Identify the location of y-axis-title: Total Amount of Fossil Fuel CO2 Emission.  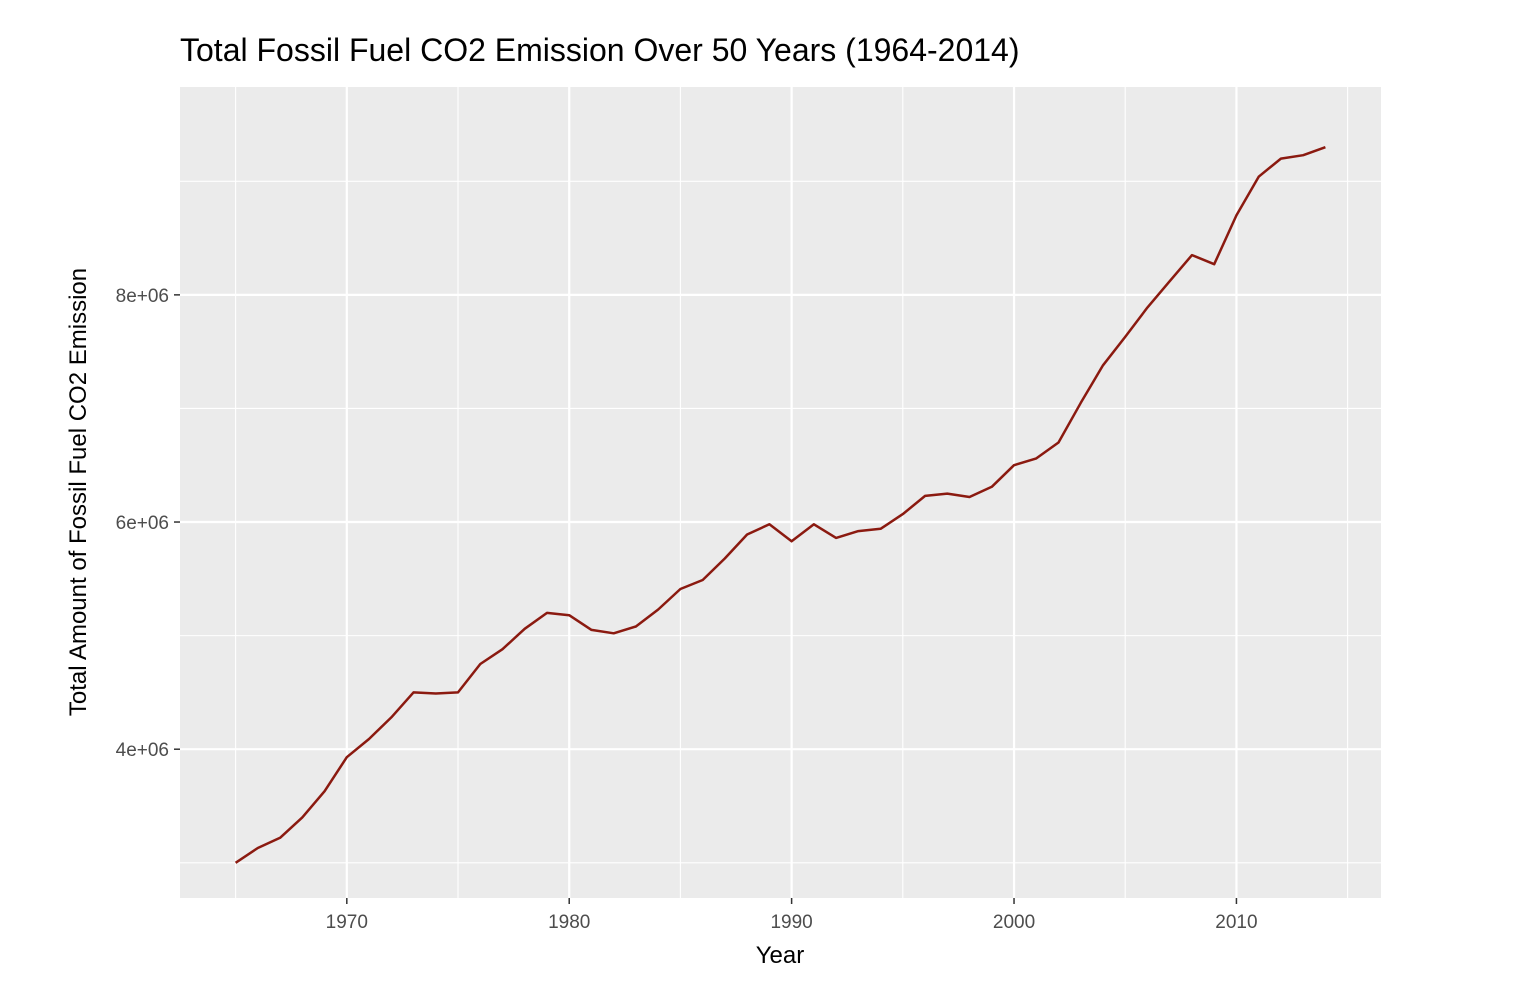
(78, 492).